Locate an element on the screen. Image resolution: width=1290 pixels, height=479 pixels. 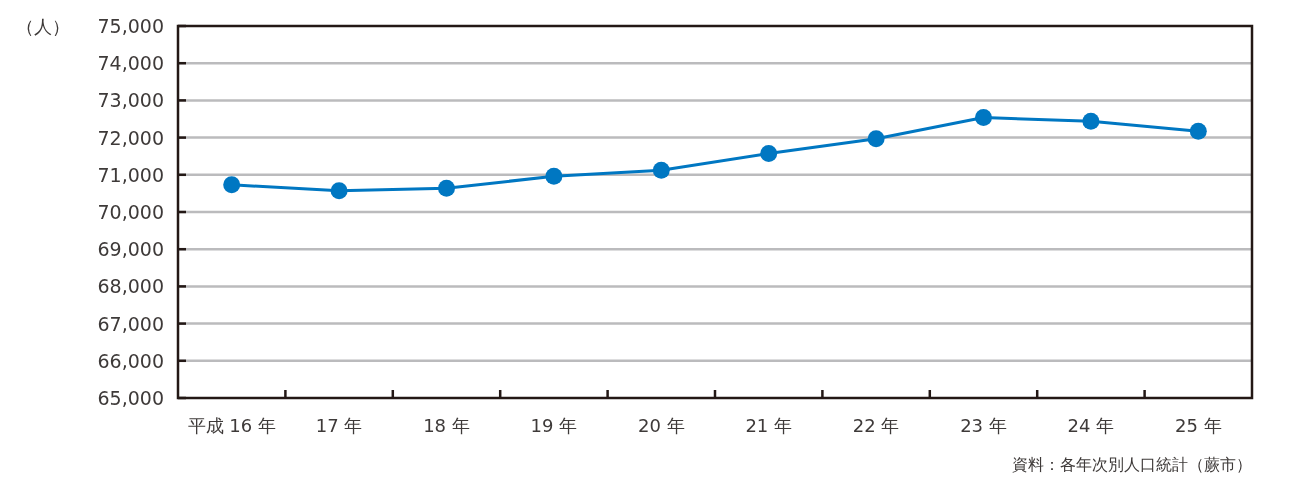
y-tick-label: 75,000 is located at coordinates (130, 26).